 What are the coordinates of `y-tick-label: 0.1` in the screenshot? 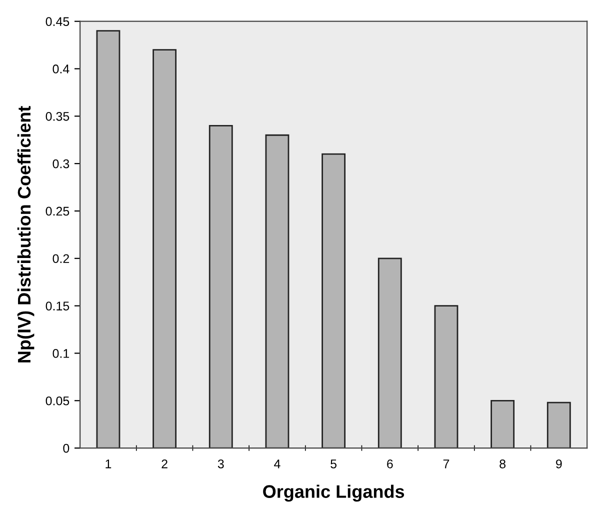 It's located at (61, 353).